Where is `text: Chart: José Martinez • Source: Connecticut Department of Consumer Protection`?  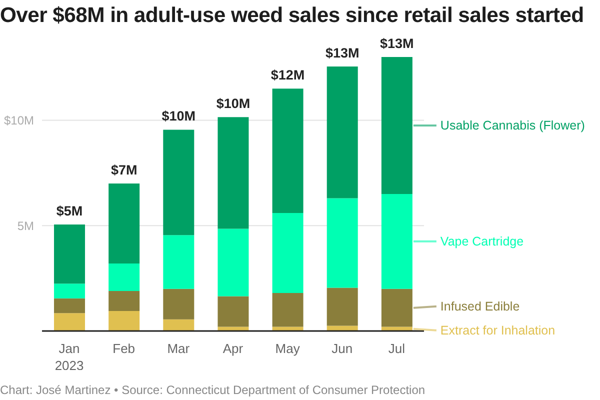
text: Chart: José Martinez • Source: Connecticut Department of Consumer Protection is located at coordinates (213, 390).